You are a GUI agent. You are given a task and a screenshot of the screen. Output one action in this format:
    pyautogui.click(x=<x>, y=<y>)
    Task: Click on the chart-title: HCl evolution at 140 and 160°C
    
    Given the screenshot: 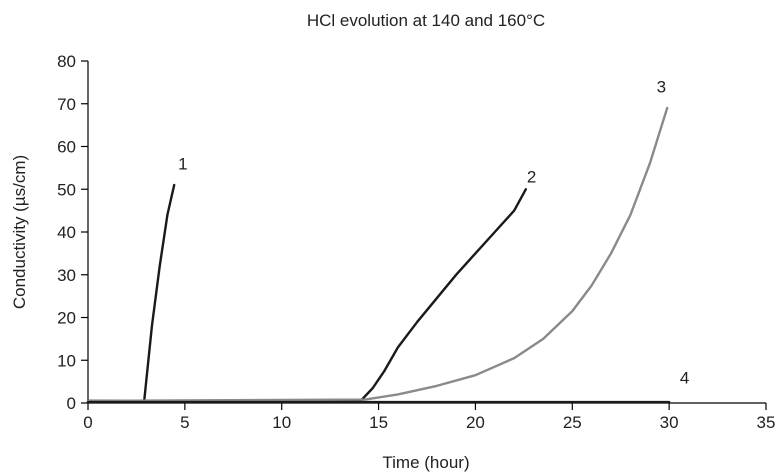 What is the action you would take?
    pyautogui.click(x=426, y=20)
    